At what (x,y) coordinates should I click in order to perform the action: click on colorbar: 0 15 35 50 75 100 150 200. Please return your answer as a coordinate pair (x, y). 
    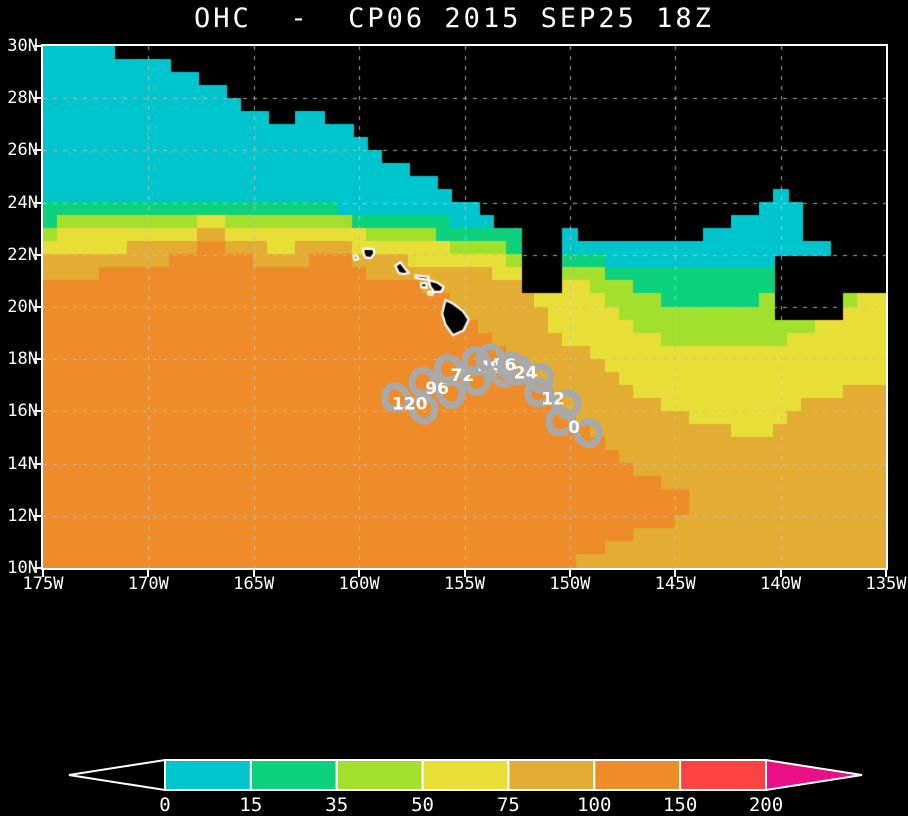
    Looking at the image, I should click on (454, 784).